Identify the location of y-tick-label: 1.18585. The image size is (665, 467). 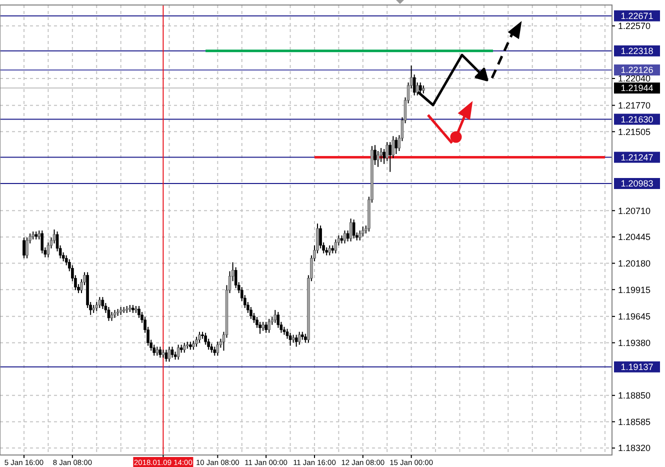
(634, 421).